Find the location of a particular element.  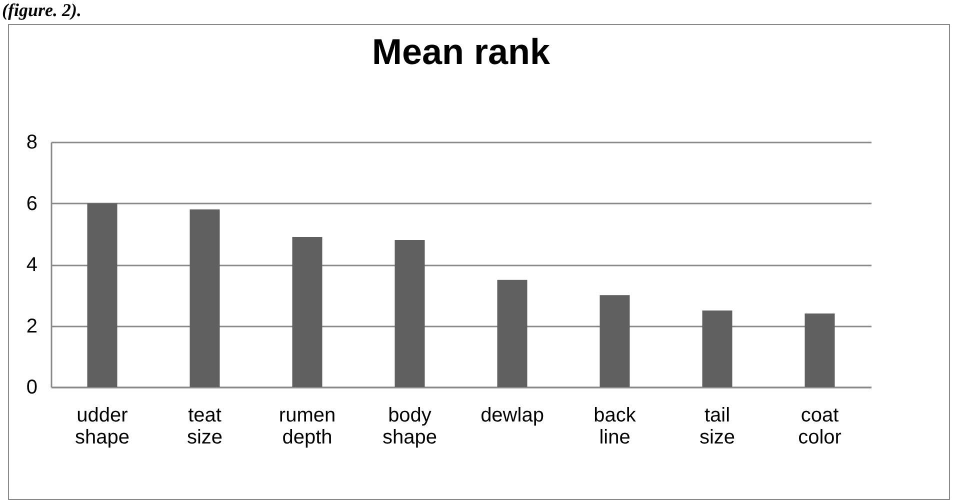

text: (figure. 2). is located at coordinates (42, 10).